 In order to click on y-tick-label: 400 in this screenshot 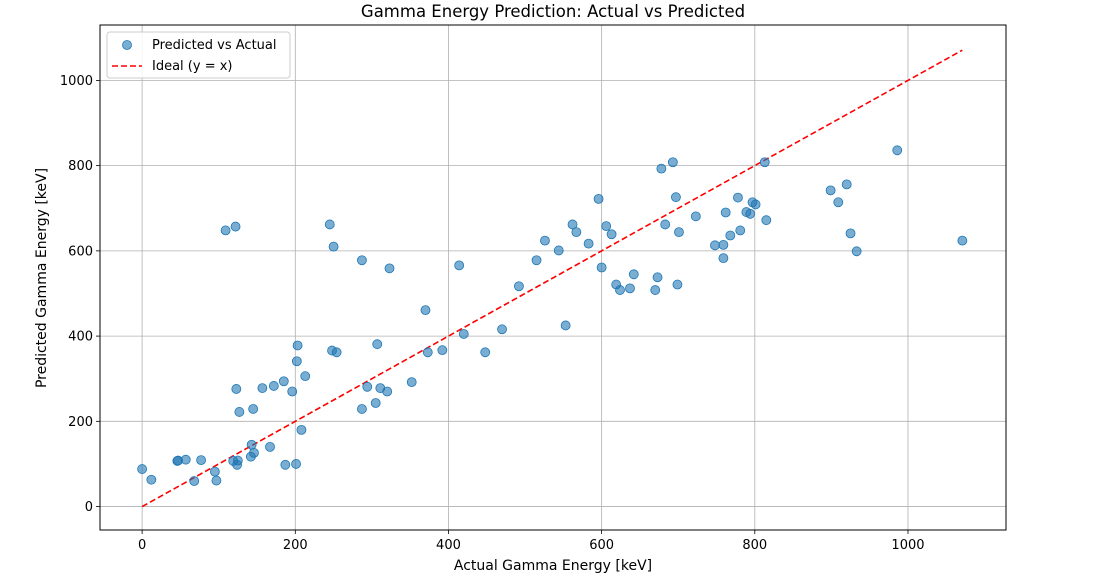, I will do `click(80, 337)`.